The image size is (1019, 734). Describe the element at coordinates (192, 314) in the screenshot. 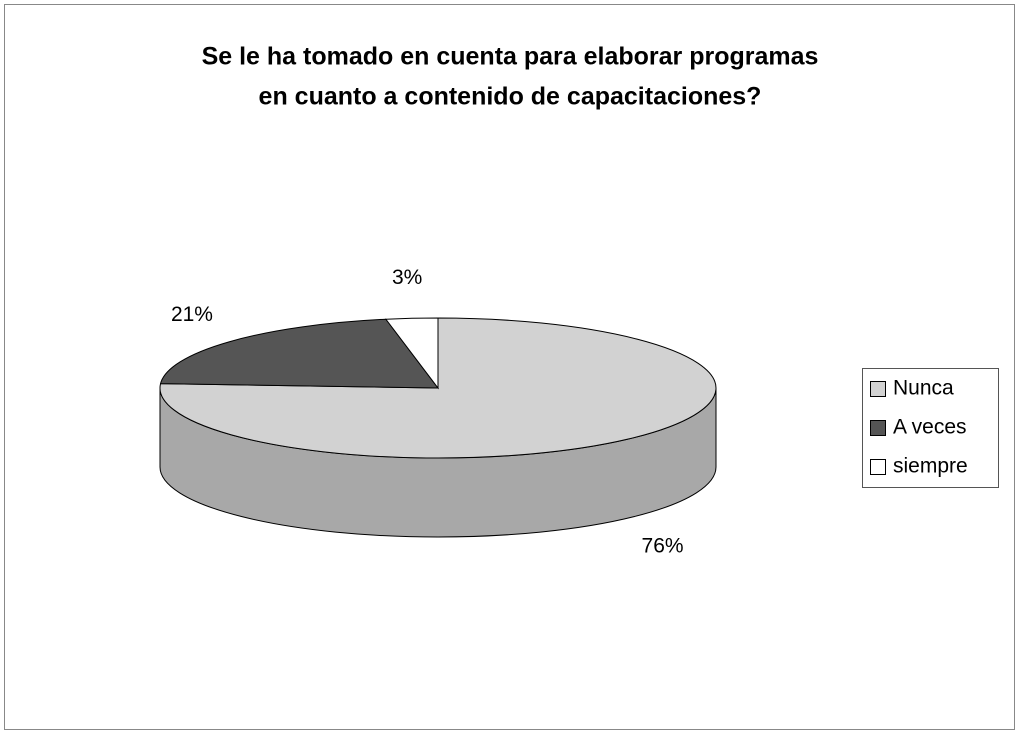

I see `data-label: 21%` at that location.